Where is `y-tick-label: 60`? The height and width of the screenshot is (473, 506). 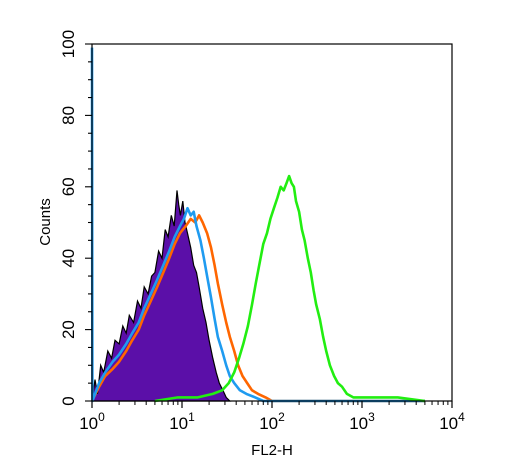 y-tick-label: 60 is located at coordinates (68, 186).